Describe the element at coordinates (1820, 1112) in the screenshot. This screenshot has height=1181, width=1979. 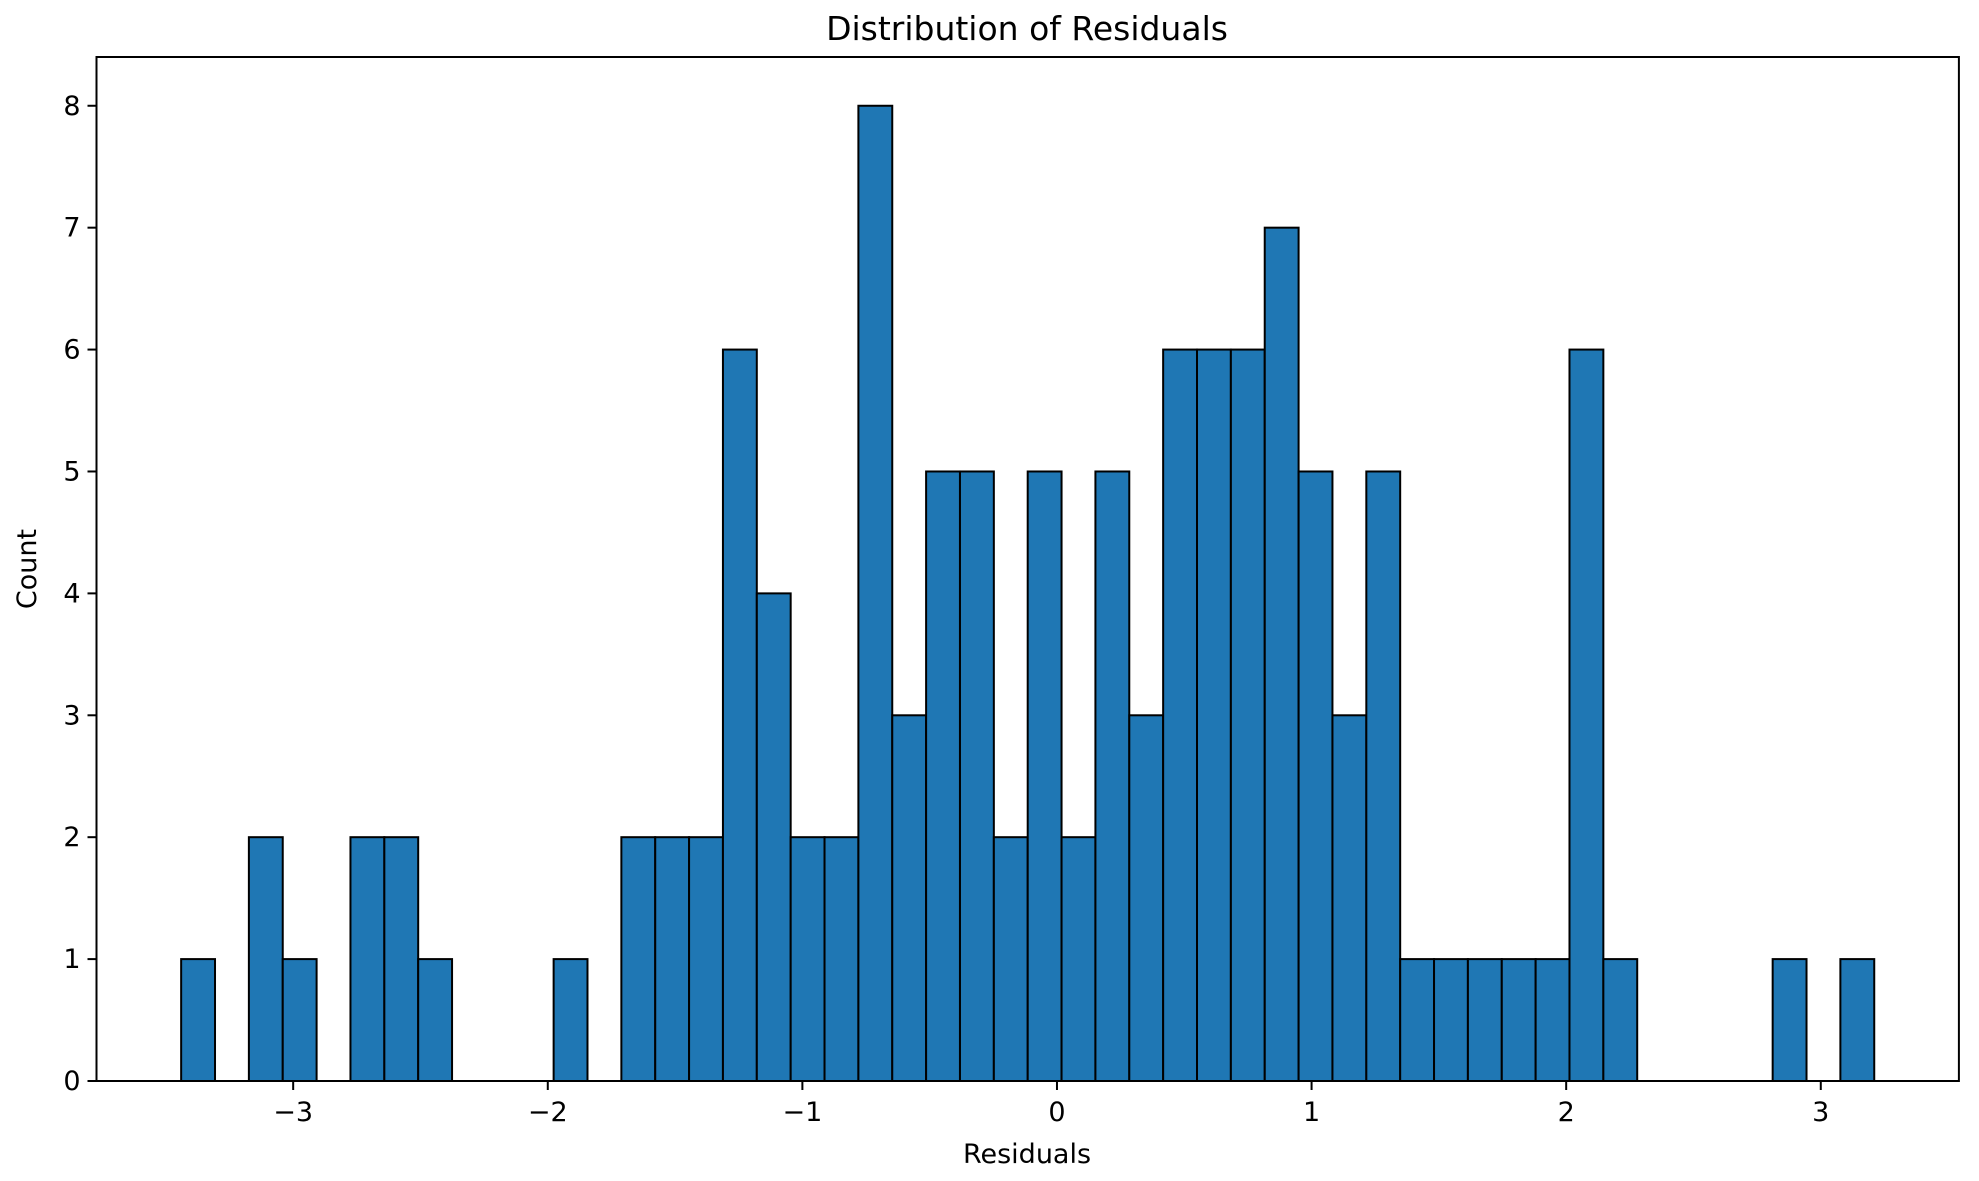
I see `x-tick-label: 3` at that location.